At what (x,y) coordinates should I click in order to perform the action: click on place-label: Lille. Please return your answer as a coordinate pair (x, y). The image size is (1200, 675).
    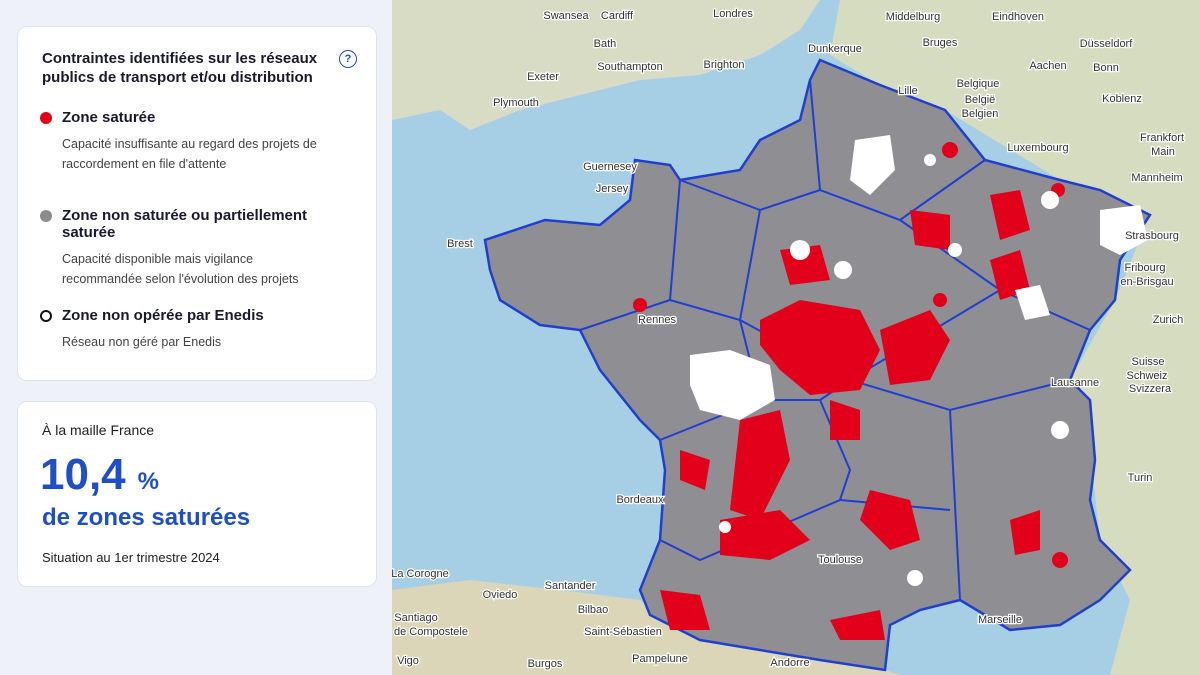
    Looking at the image, I should click on (908, 91).